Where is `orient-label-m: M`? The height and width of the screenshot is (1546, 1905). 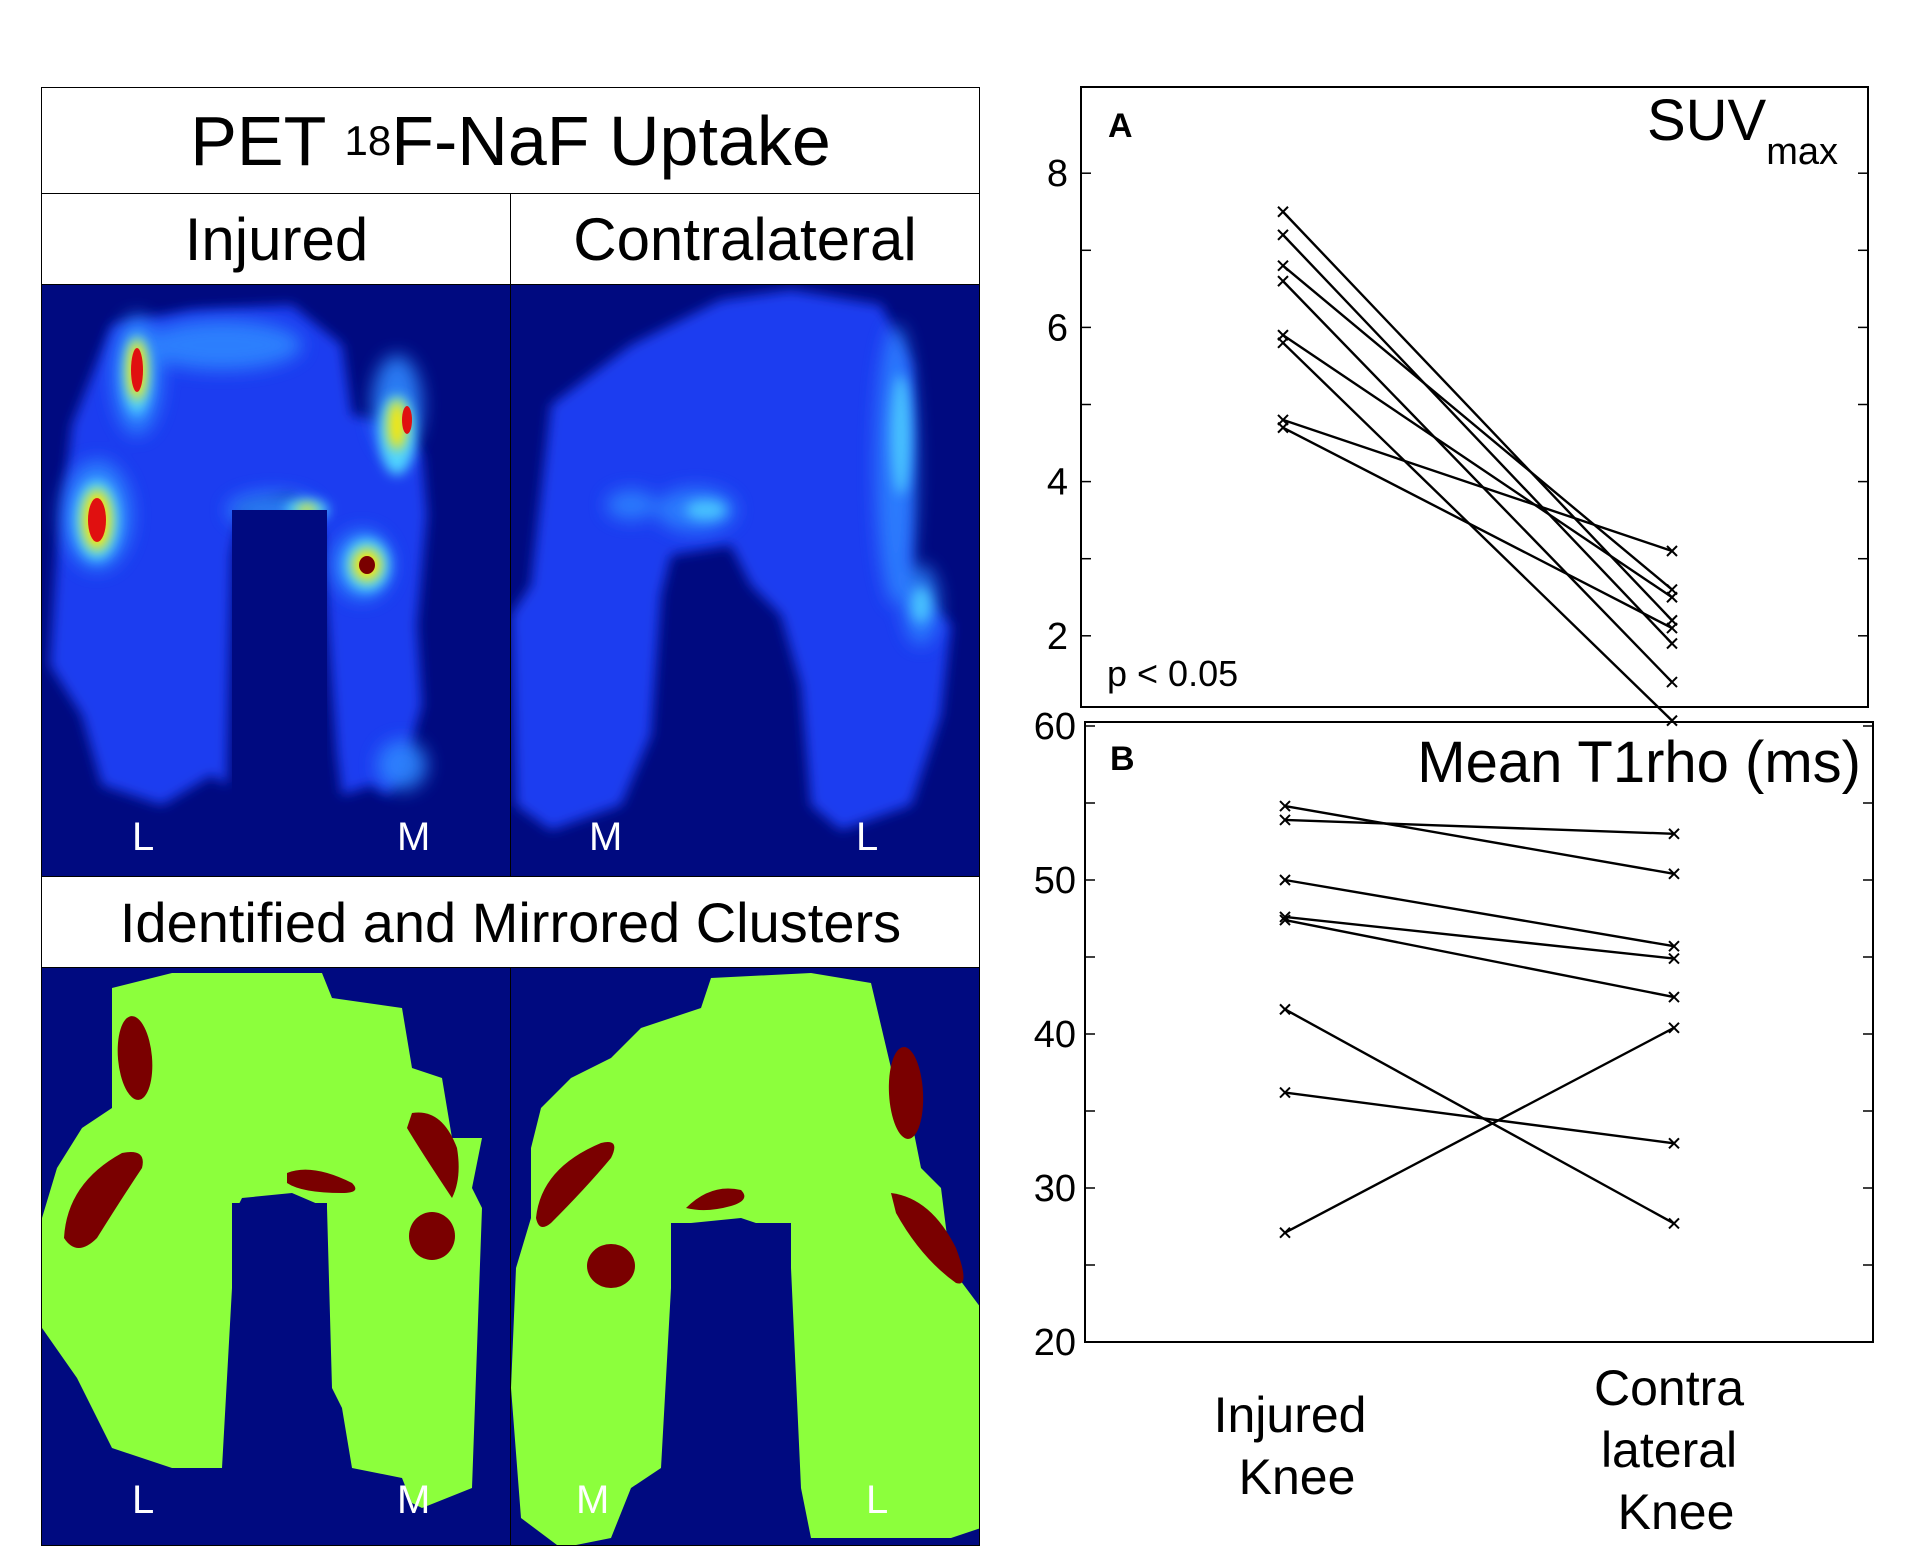 orient-label-m: M is located at coordinates (414, 837).